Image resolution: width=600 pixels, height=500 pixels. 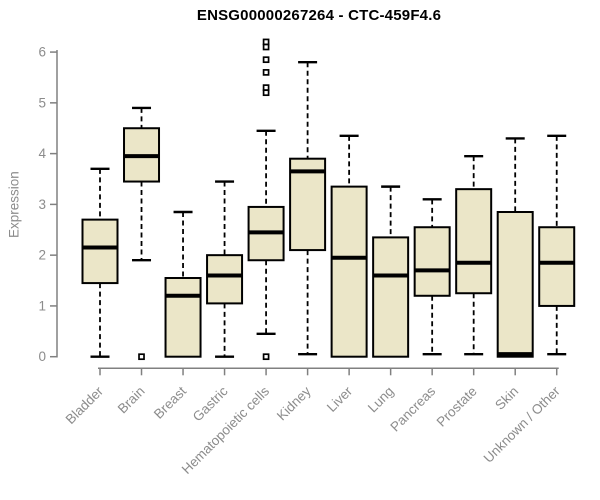 What do you see at coordinates (42, 305) in the screenshot?
I see `y-tick-label: 1` at bounding box center [42, 305].